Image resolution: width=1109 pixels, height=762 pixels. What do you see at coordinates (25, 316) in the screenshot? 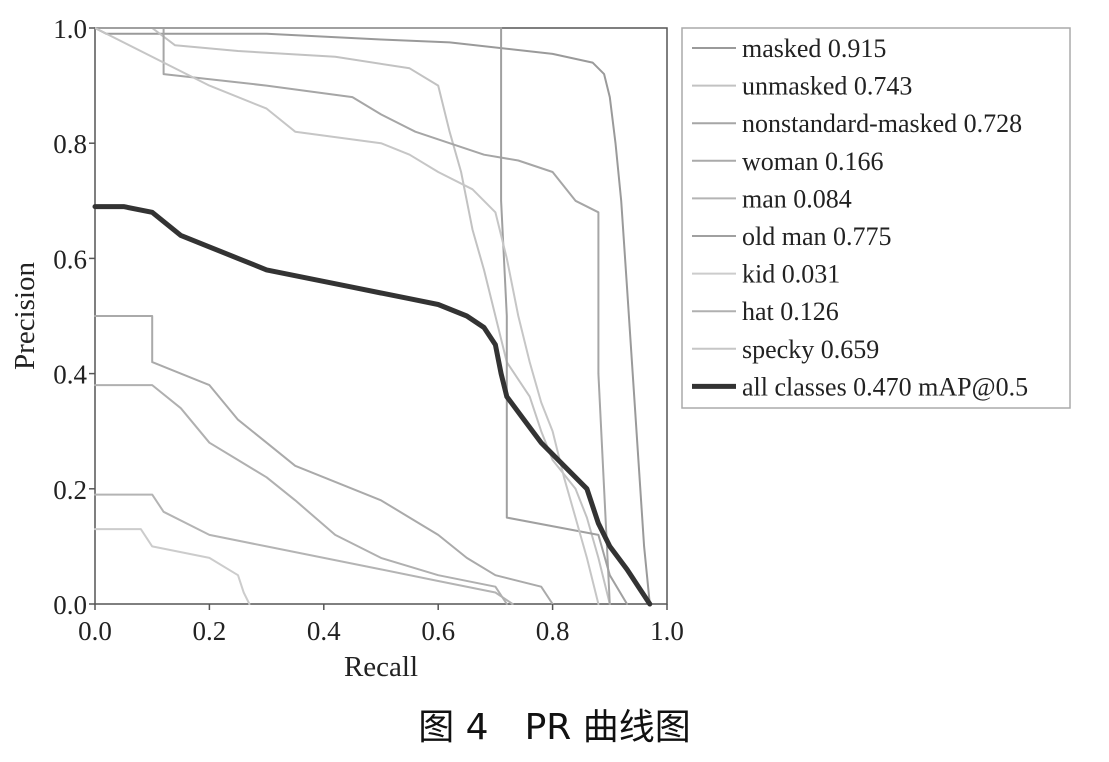
I see `y-axis-title: Precision` at bounding box center [25, 316].